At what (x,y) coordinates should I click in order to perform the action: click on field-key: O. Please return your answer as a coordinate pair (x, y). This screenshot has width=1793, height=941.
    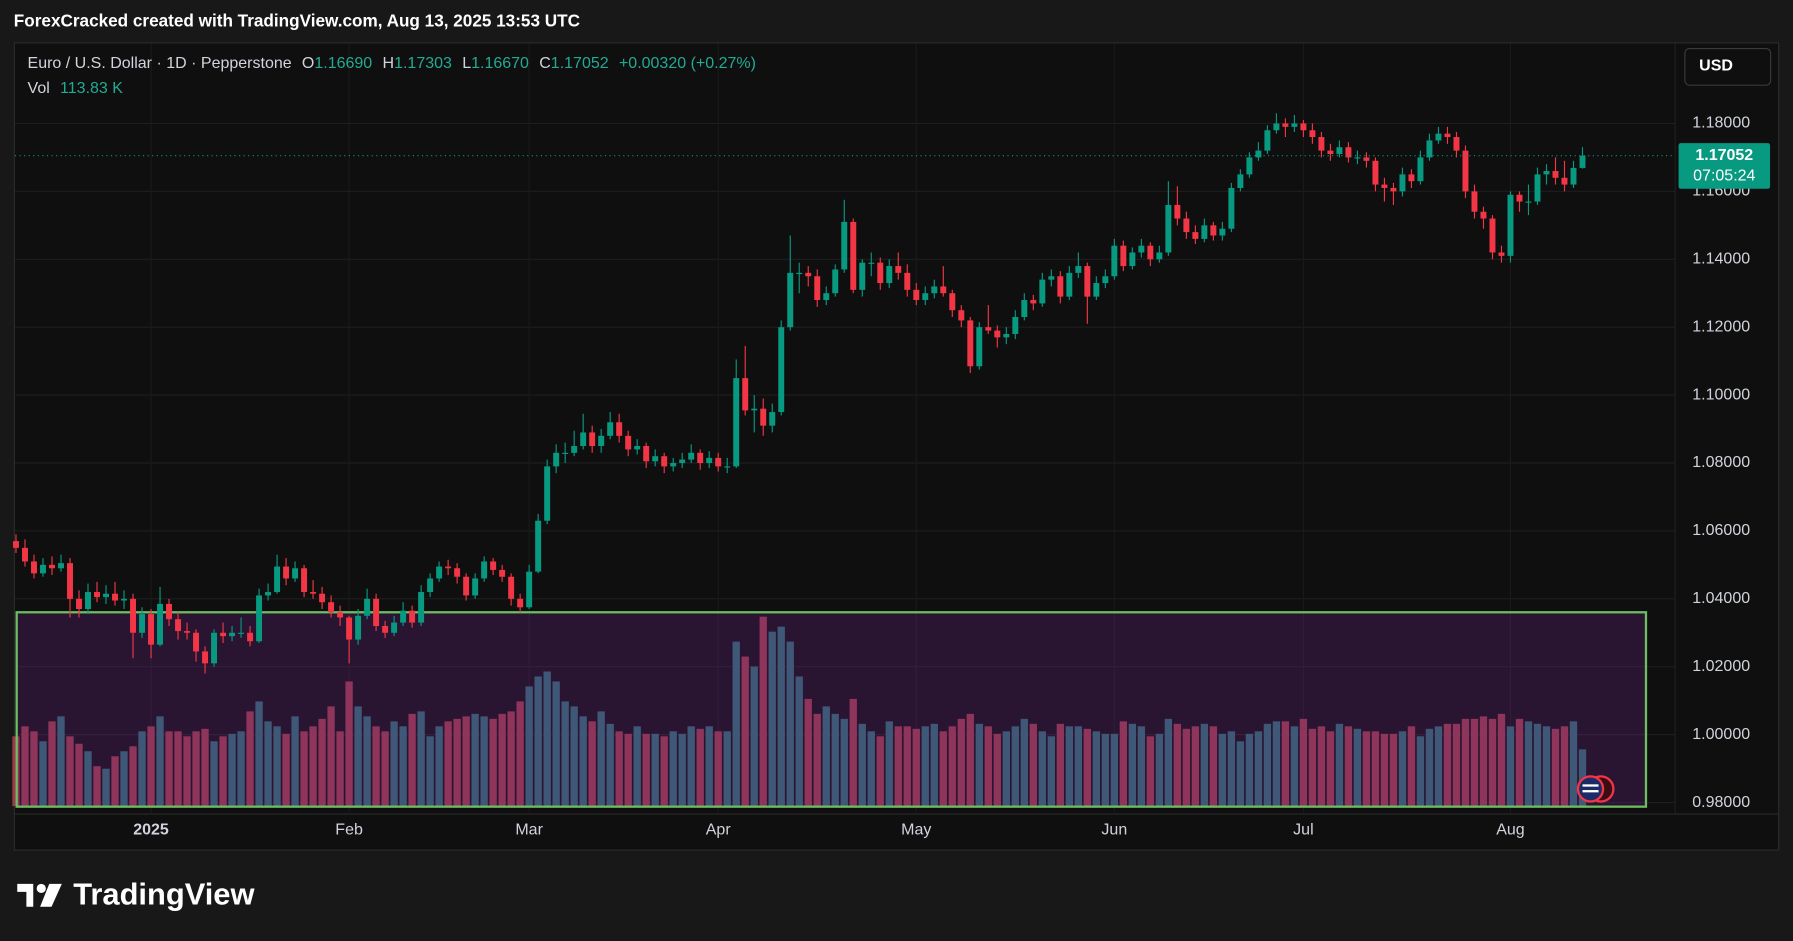
    Looking at the image, I should click on (308, 63).